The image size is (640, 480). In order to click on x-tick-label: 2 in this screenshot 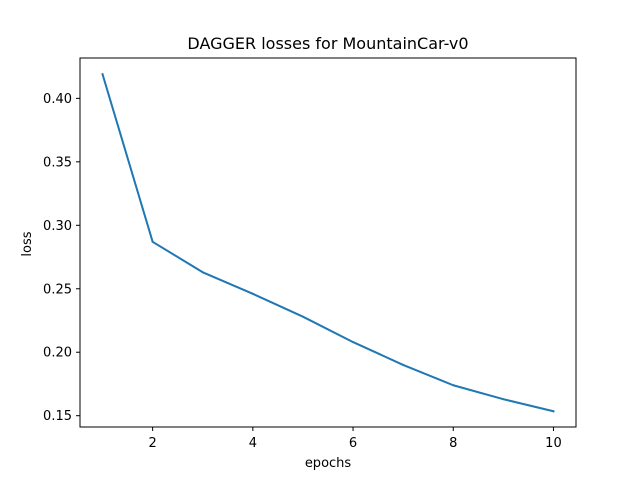, I will do `click(153, 443)`.